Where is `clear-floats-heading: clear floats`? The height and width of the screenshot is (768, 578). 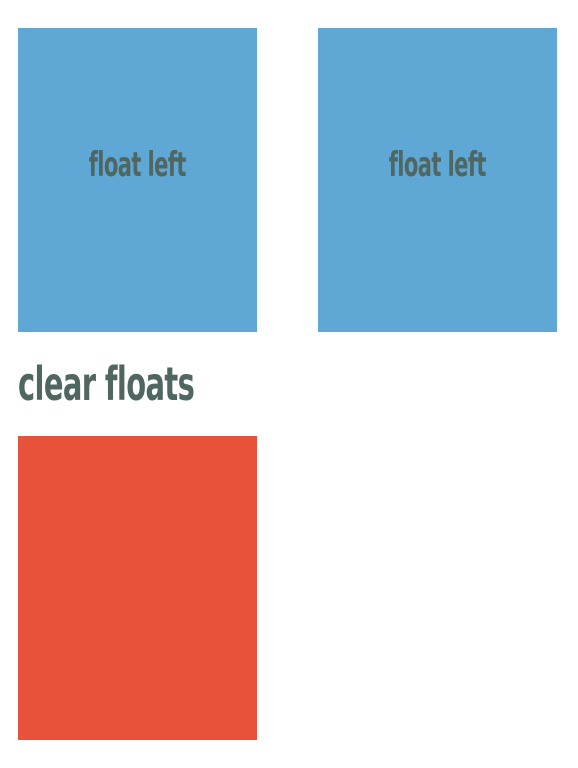 clear-floats-heading: clear floats is located at coordinates (106, 384).